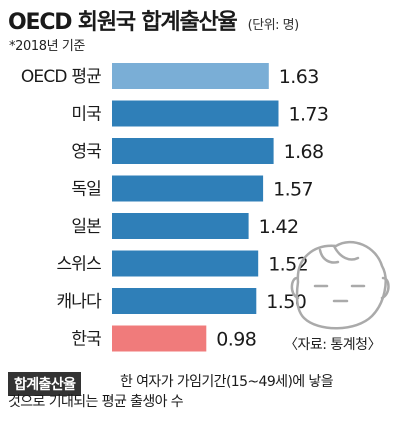  Describe the element at coordinates (304, 152) in the screenshot. I see `value-label: 1.68` at that location.